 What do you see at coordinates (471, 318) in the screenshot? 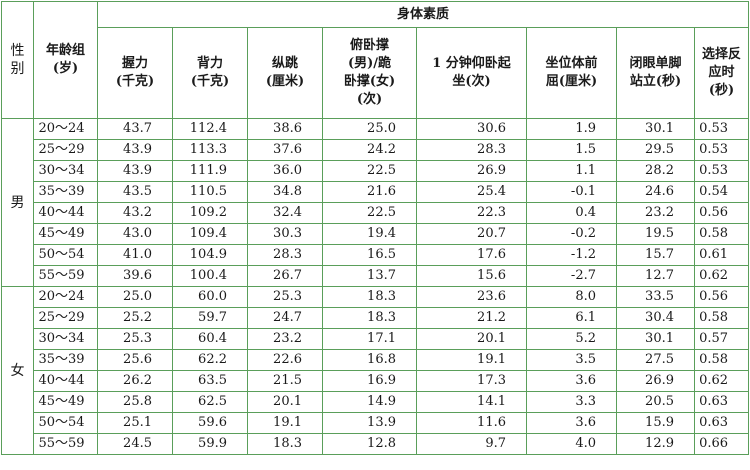
I see `value-cell: 21.2` at bounding box center [471, 318].